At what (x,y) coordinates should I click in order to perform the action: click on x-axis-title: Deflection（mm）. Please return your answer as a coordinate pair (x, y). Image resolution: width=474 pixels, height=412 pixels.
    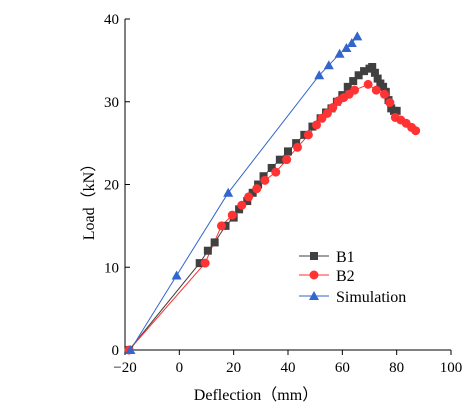
    Looking at the image, I should click on (256, 395).